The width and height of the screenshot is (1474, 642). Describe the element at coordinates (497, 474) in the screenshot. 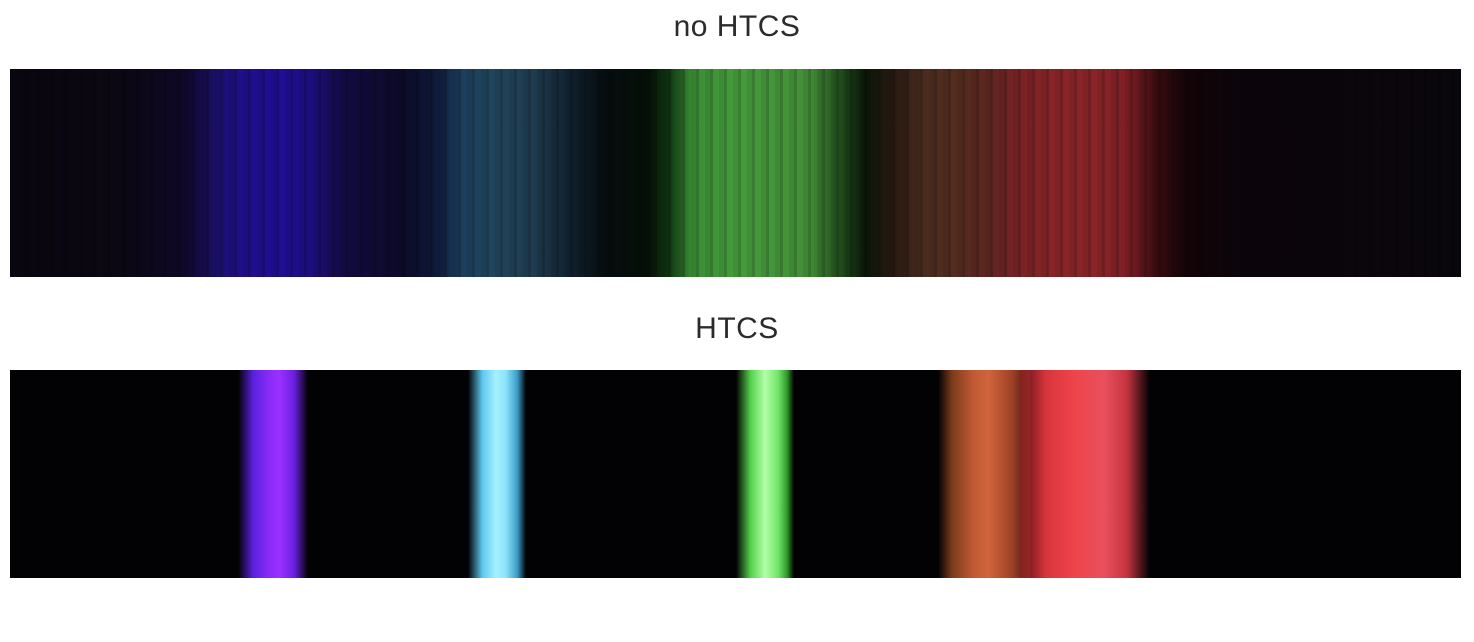

I see `emission-line-cyan` at that location.